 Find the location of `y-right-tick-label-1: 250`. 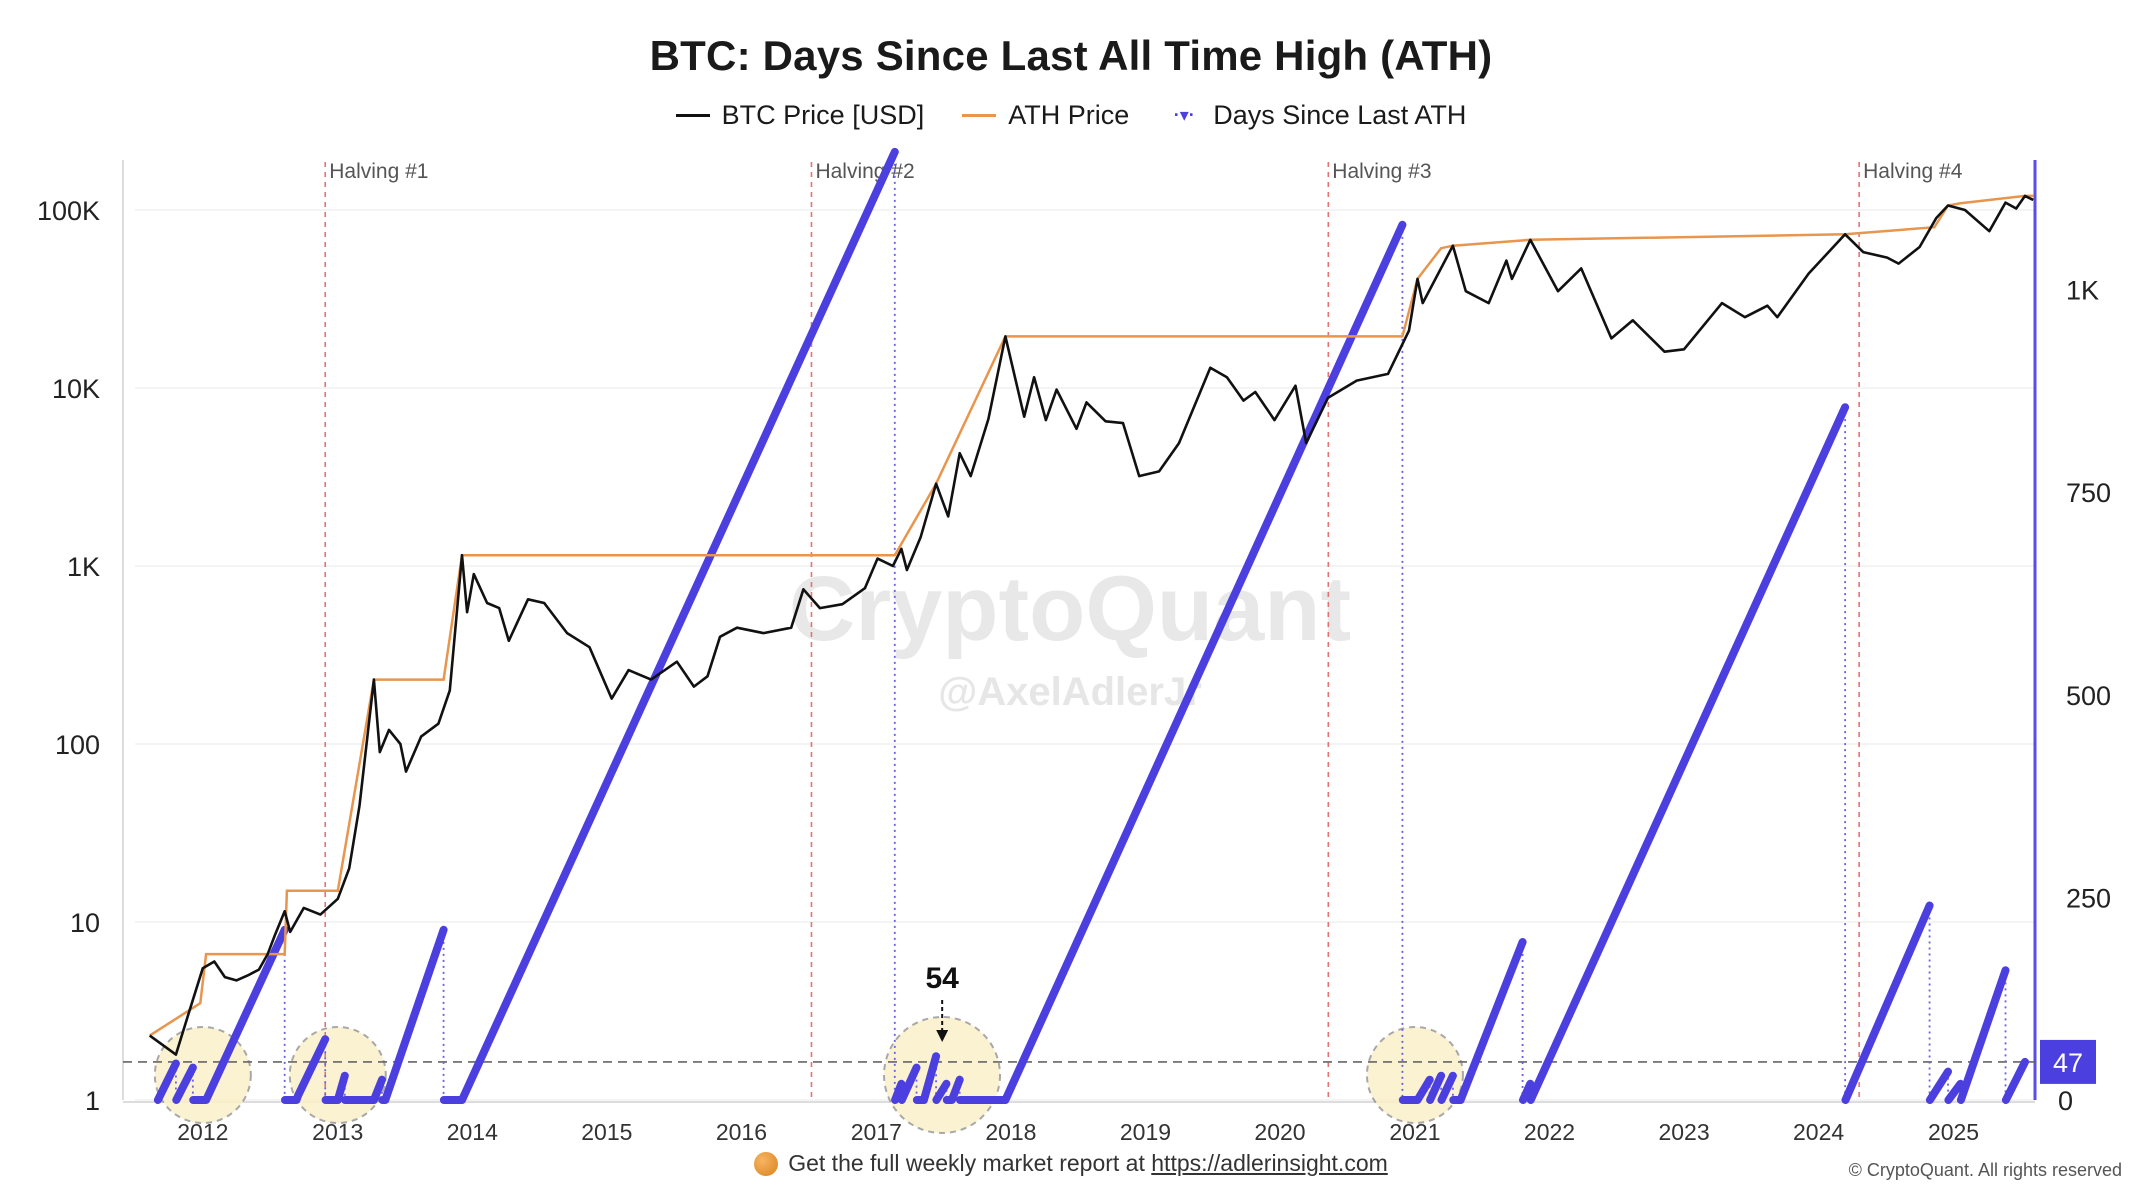

y-right-tick-label-1: 250 is located at coordinates (2088, 898).